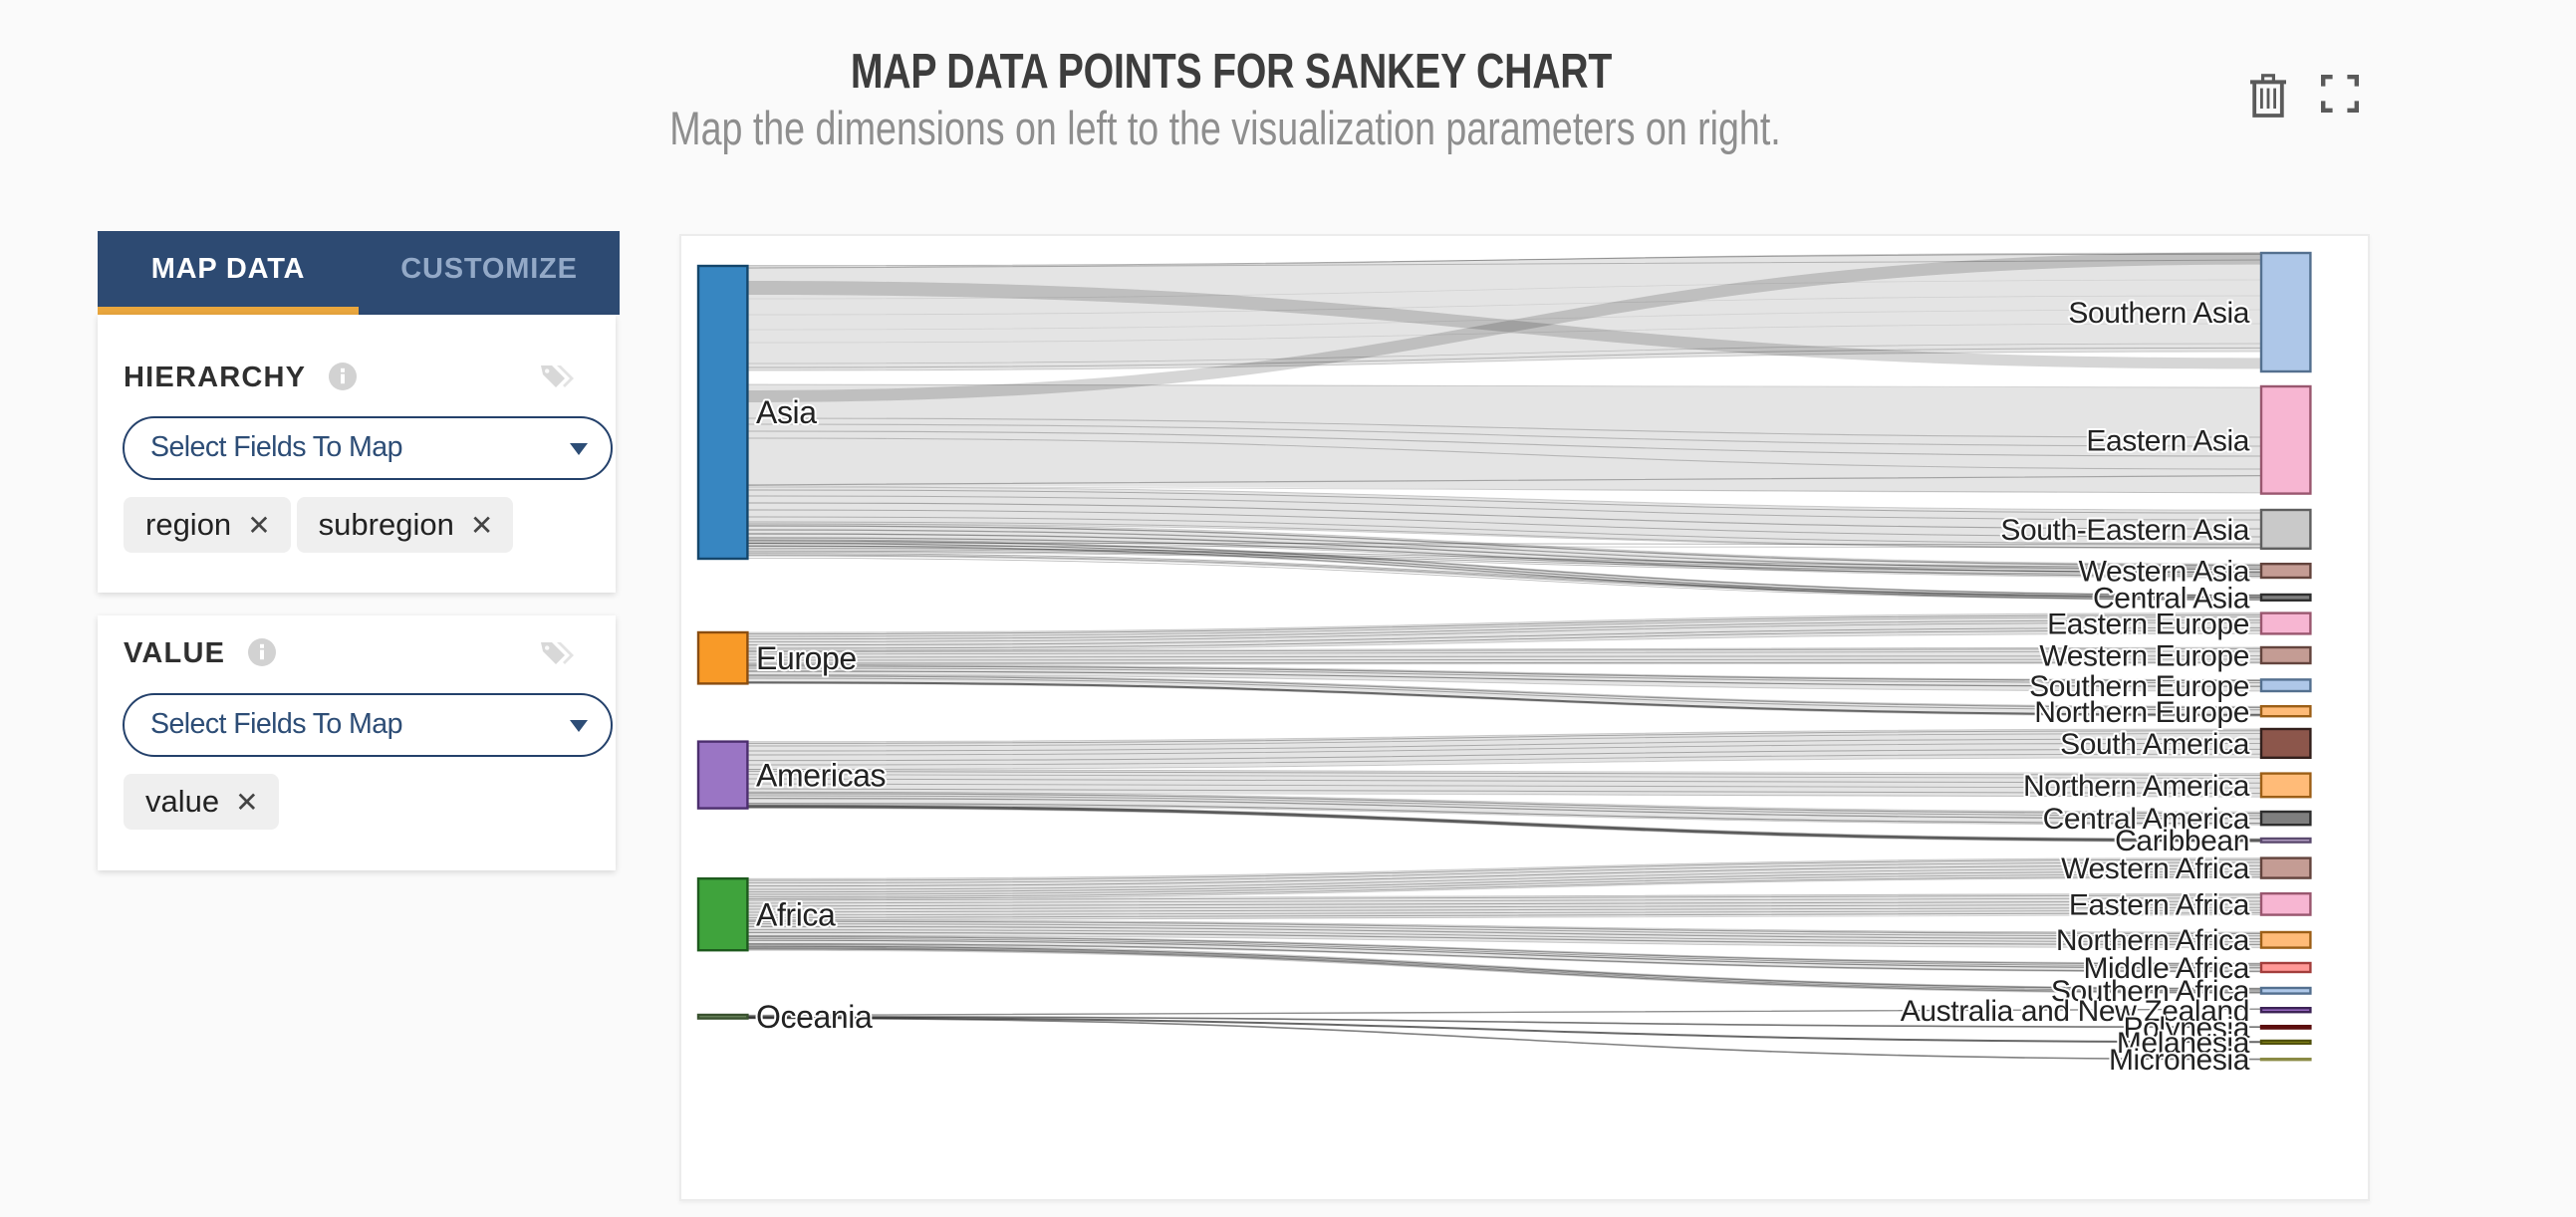  Describe the element at coordinates (2144, 656) in the screenshot. I see `svg-text: Western Europe` at that location.